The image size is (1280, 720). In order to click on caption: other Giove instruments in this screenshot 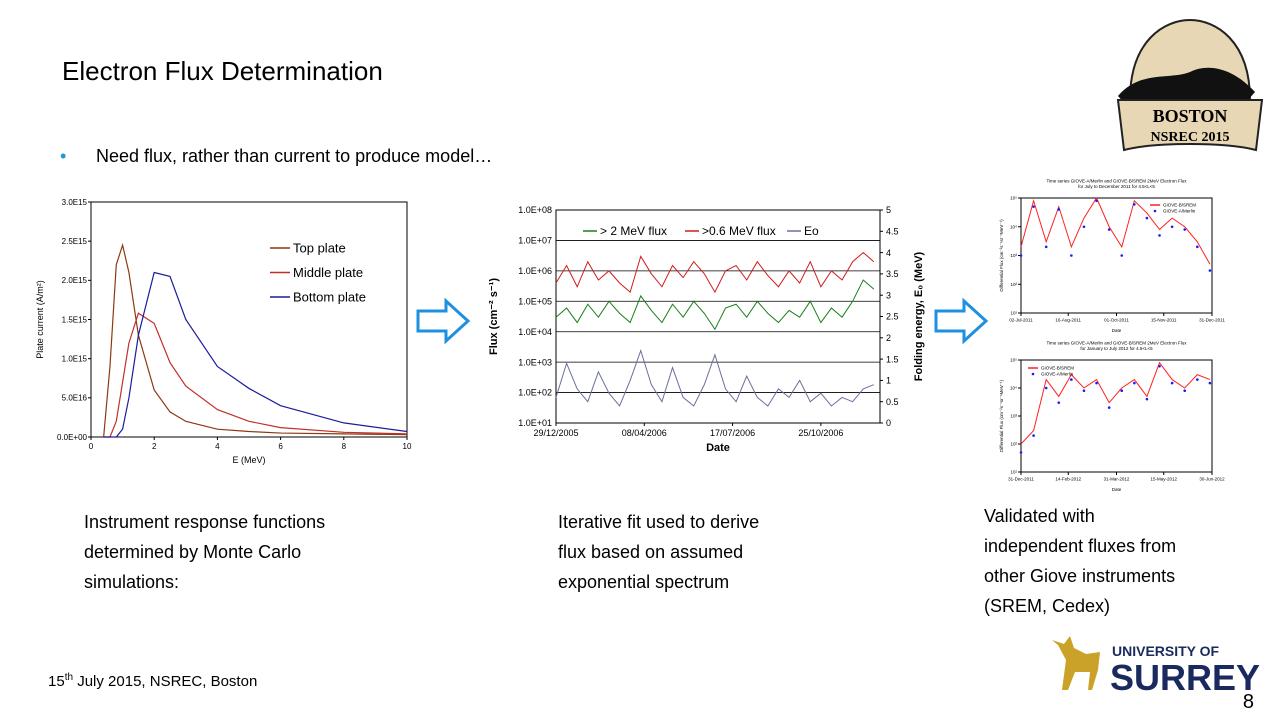, I will do `click(1079, 576)`.